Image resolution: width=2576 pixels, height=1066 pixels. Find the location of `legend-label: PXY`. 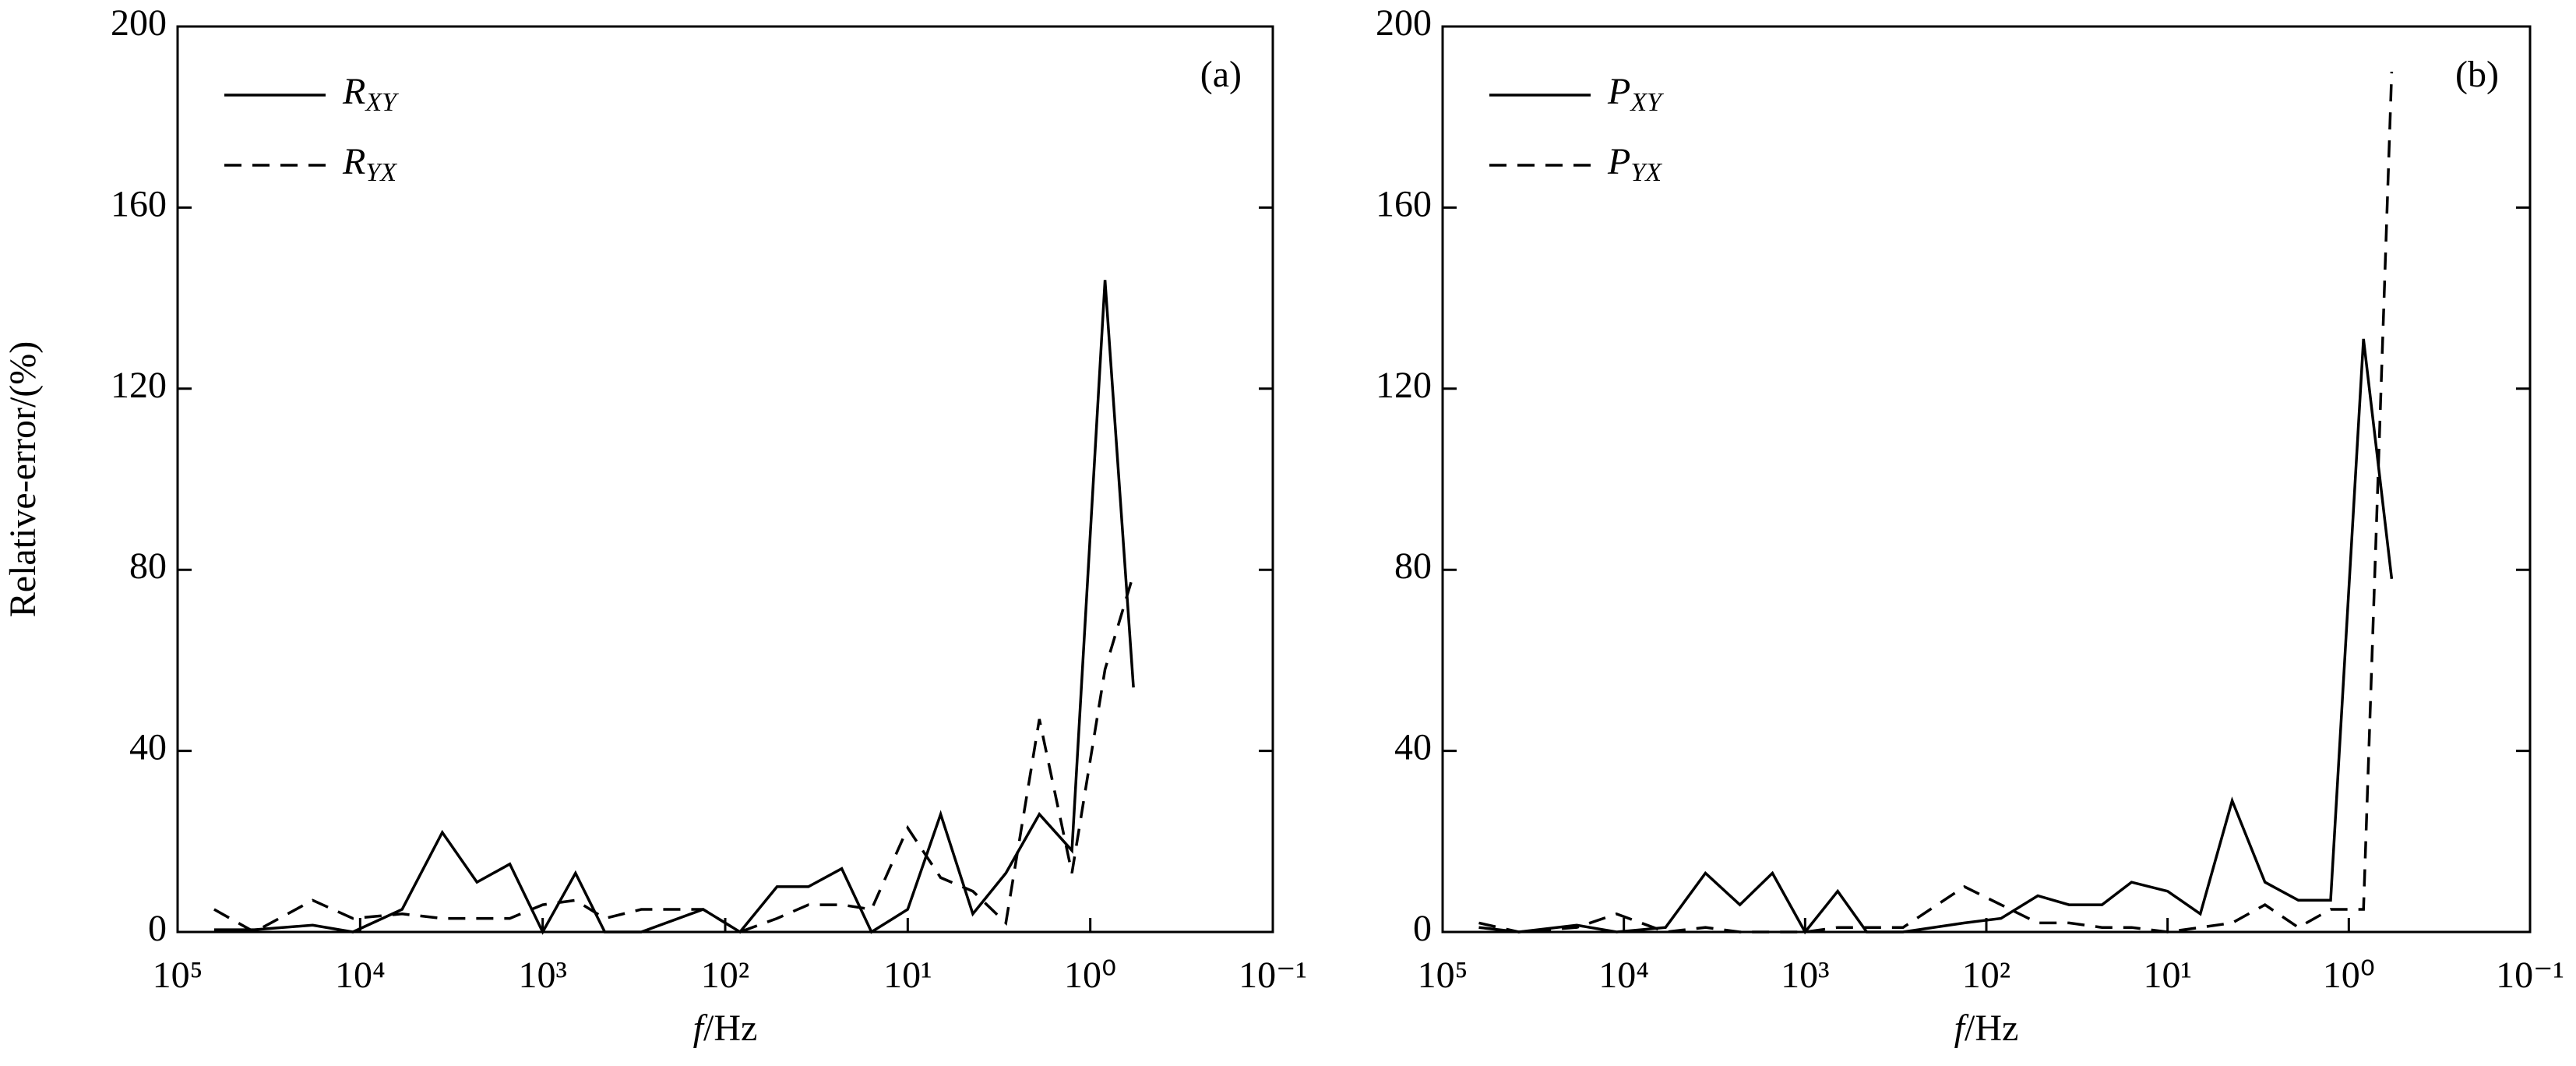

legend-label: PXY is located at coordinates (1636, 94).